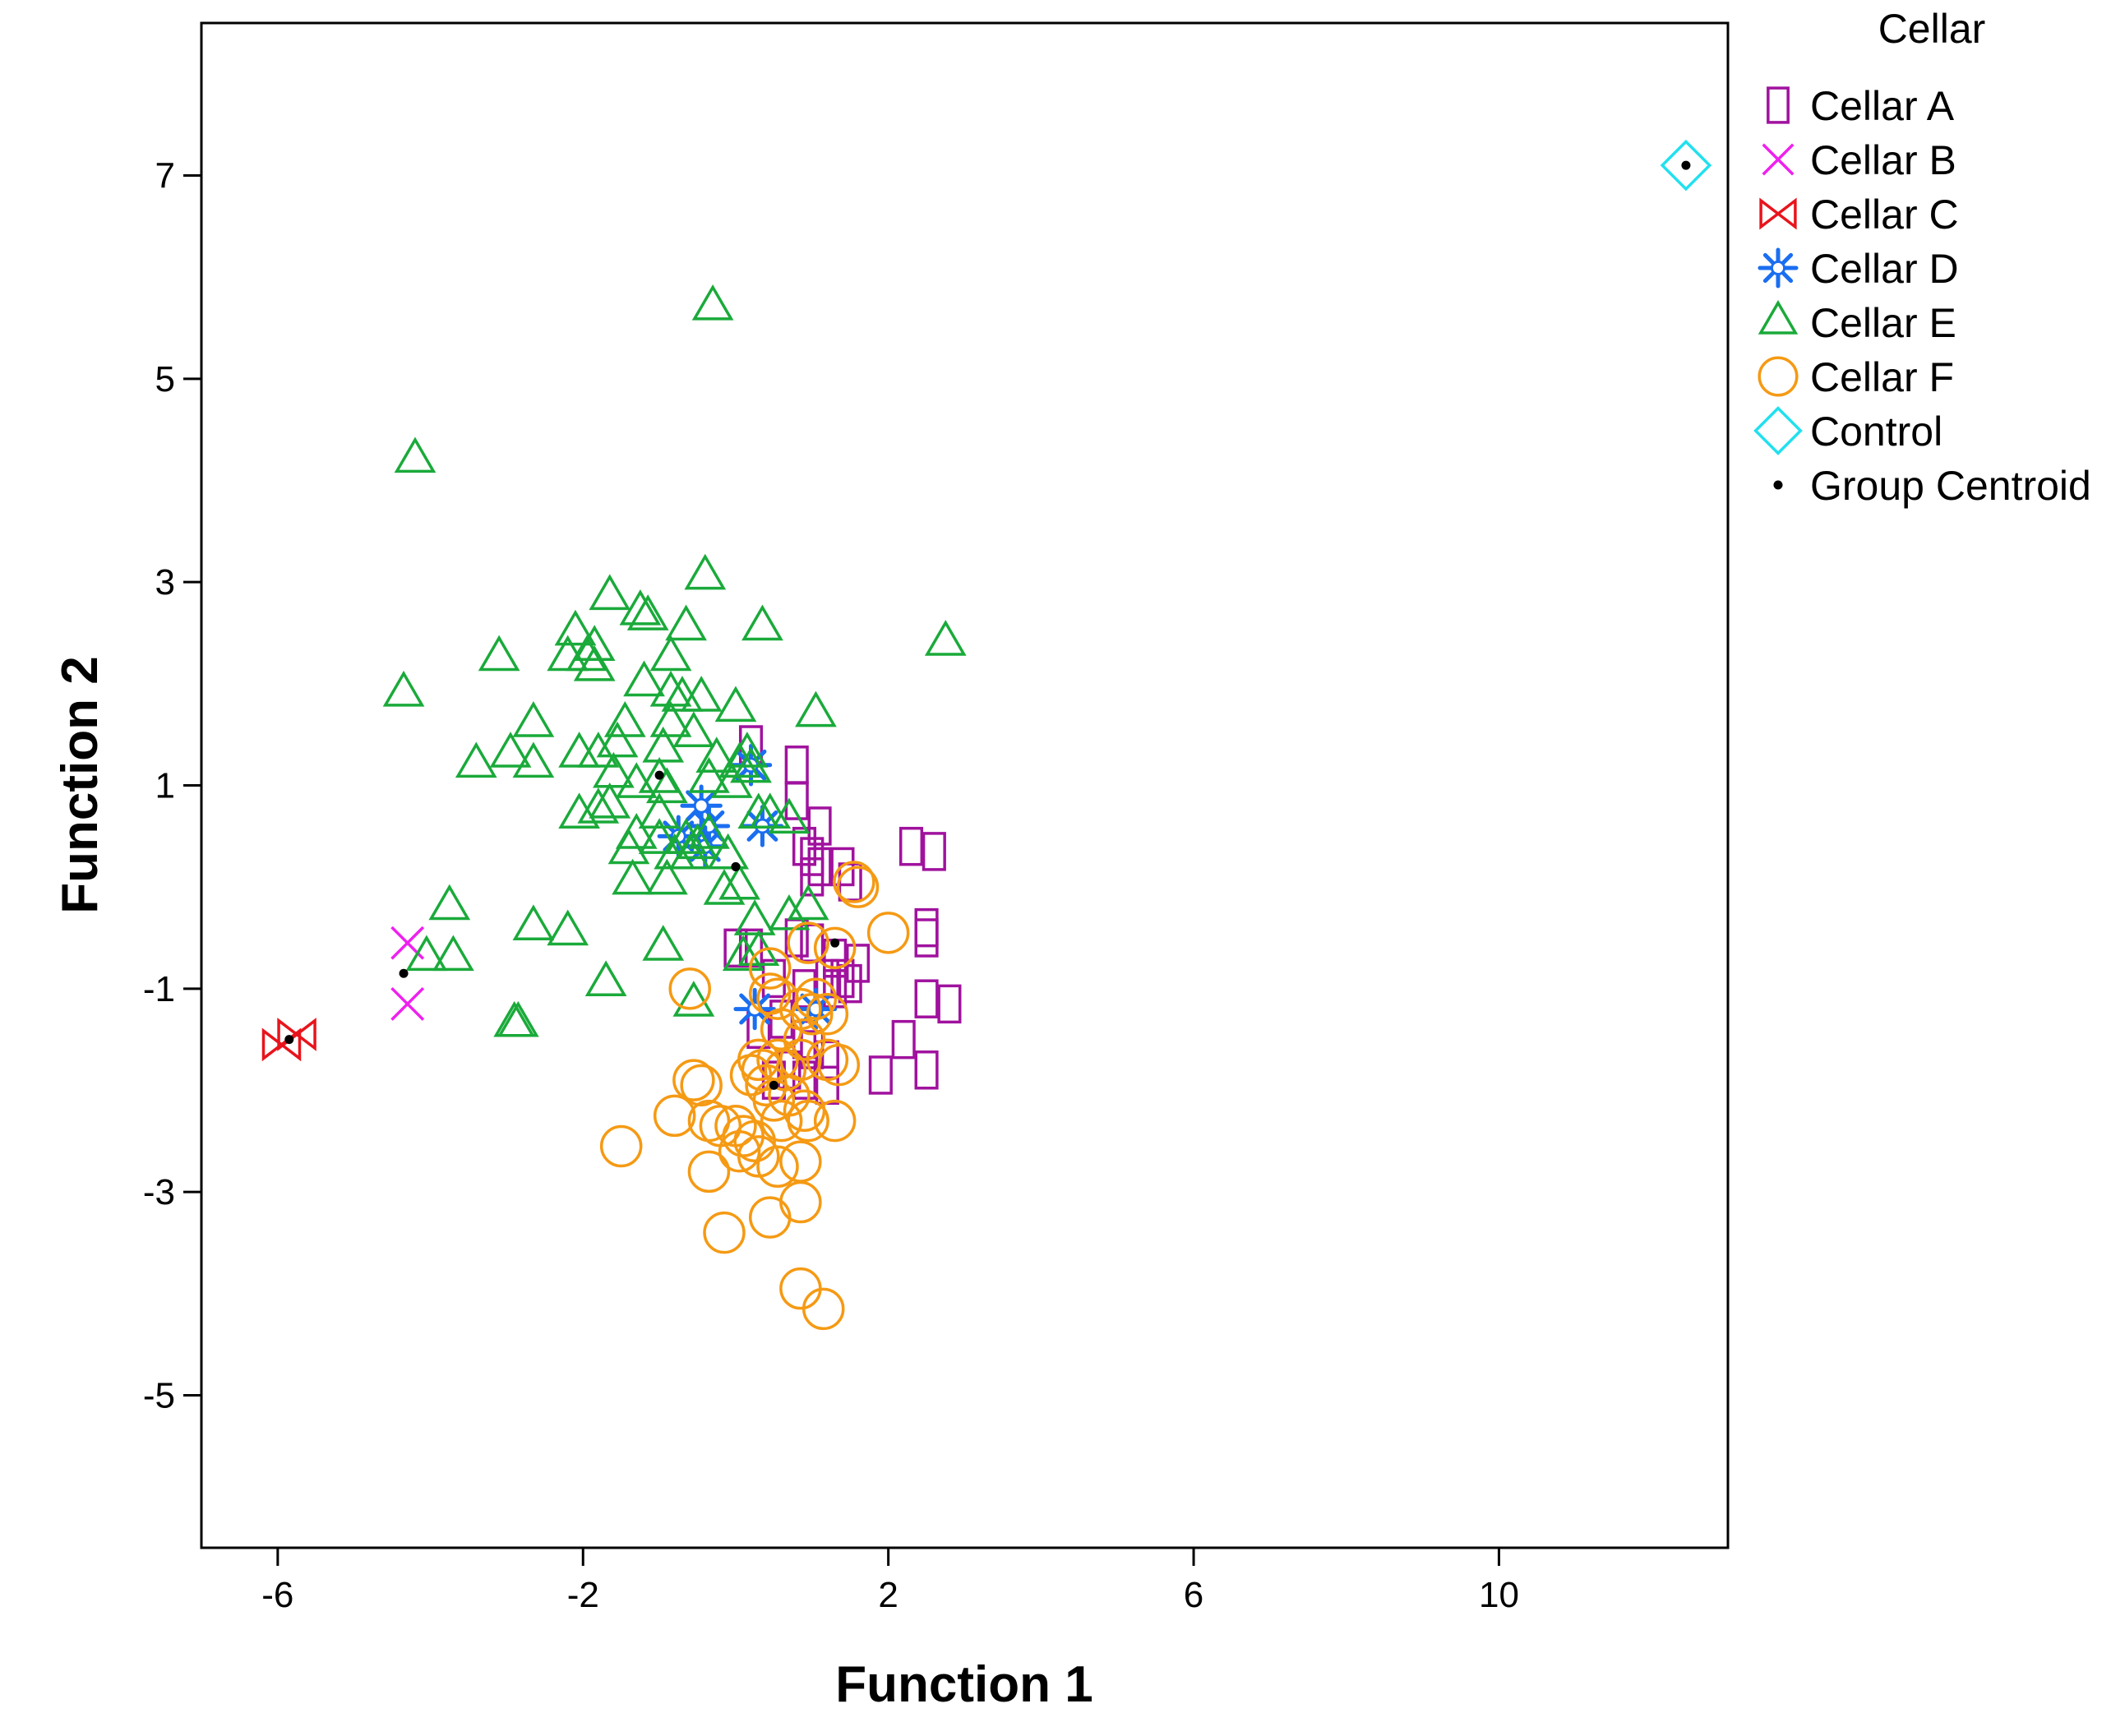 This screenshot has height=1736, width=2111. I want to click on legend-label-group-centroid: Group Centroid, so click(1950, 486).